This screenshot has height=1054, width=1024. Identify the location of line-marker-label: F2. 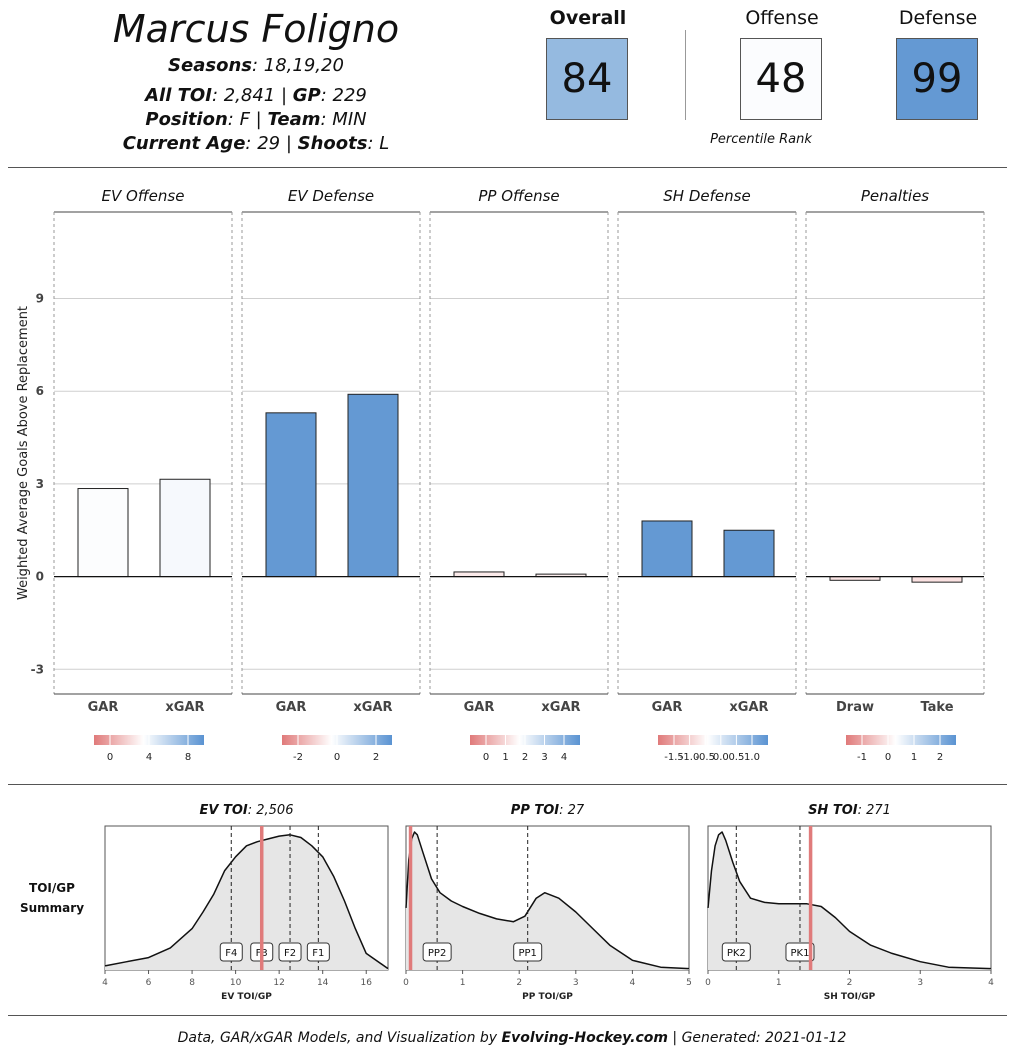
(290, 953).